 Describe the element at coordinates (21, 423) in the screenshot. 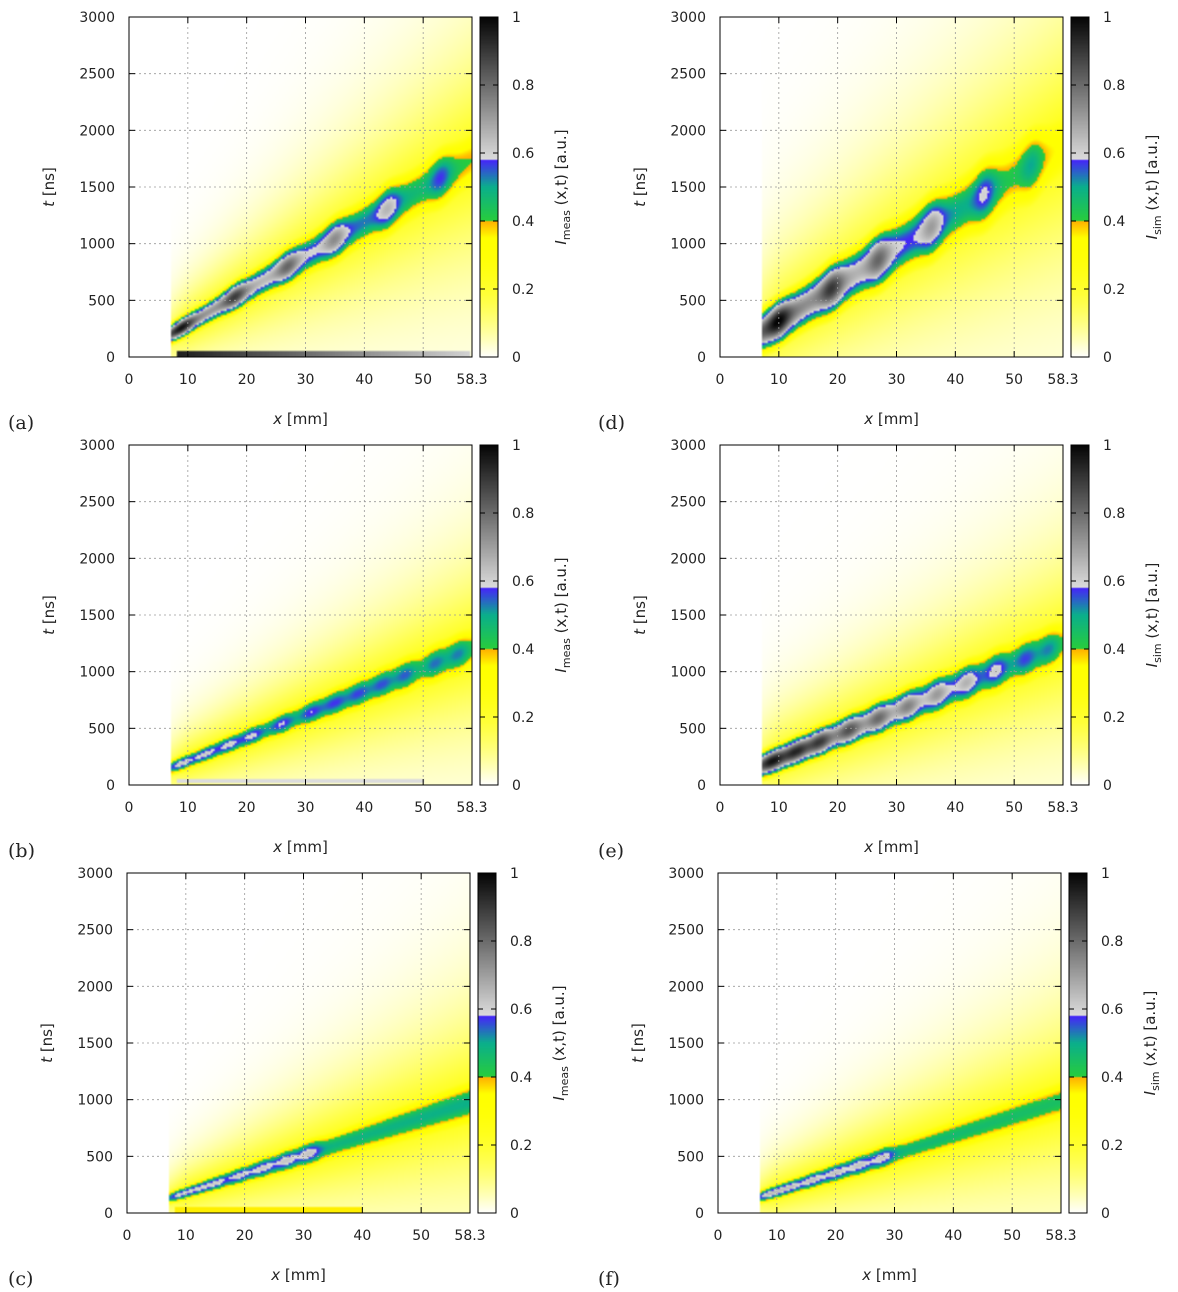

I see `panel-letter: (a)` at that location.